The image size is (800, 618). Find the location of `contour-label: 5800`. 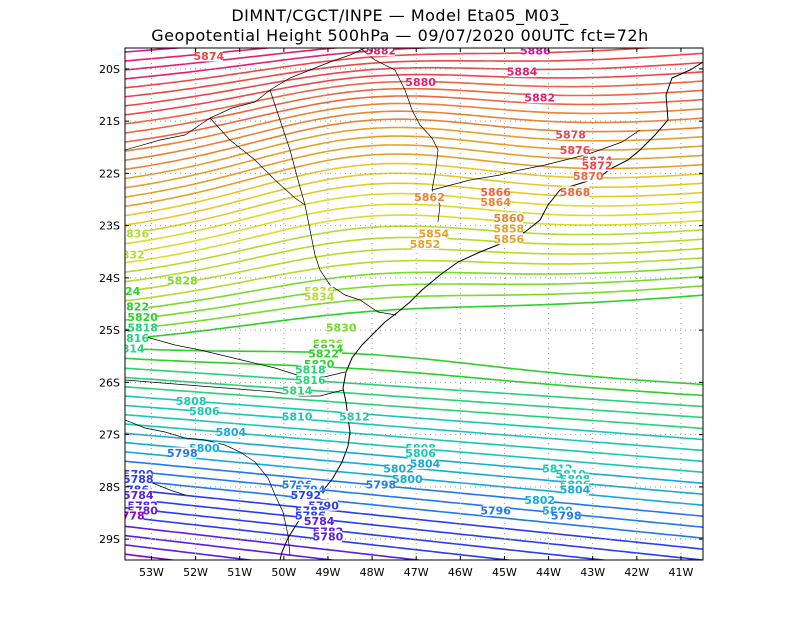

contour-label: 5800 is located at coordinates (407, 479).